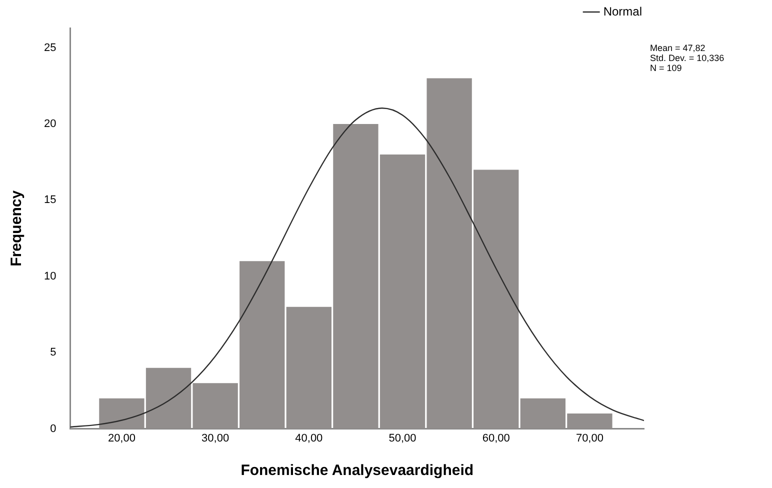  I want to click on legend-label: Normal, so click(622, 11).